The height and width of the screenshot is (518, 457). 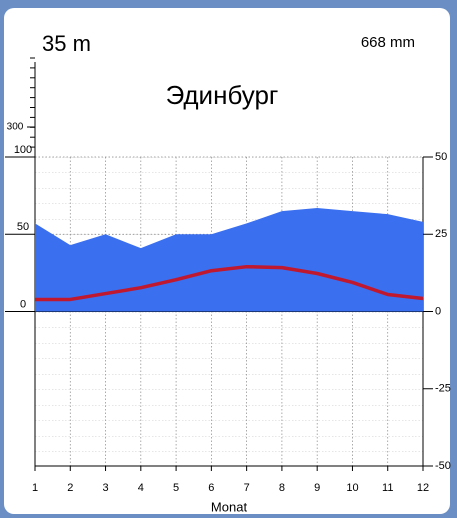 I want to click on y-tick-label: 50, so click(x=23, y=227).